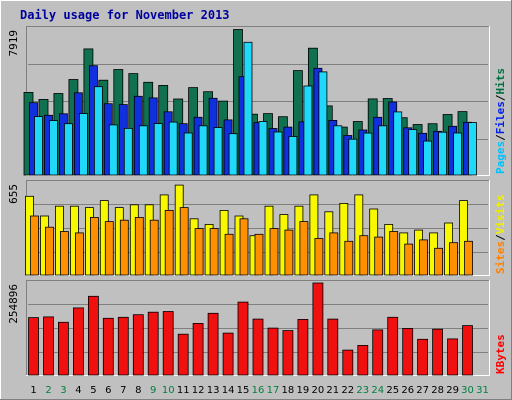  Describe the element at coordinates (213, 390) in the screenshot. I see `day-label-13: 13` at that location.